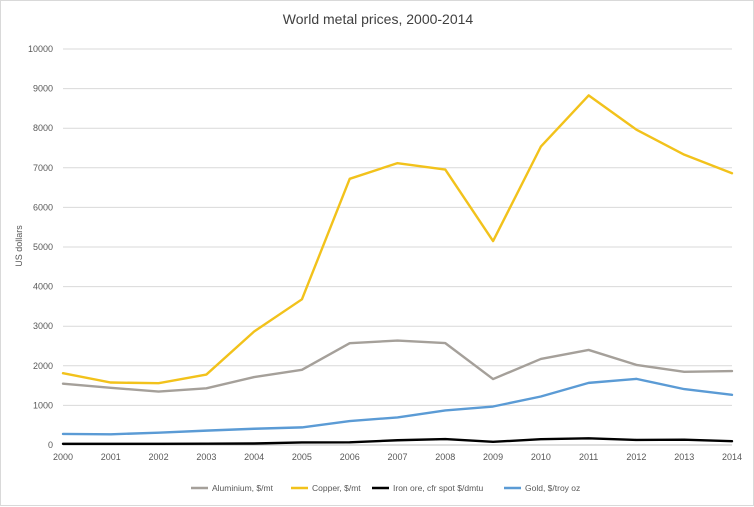 The height and width of the screenshot is (507, 754). Describe the element at coordinates (43, 405) in the screenshot. I see `y-tick-label: 1000` at that location.